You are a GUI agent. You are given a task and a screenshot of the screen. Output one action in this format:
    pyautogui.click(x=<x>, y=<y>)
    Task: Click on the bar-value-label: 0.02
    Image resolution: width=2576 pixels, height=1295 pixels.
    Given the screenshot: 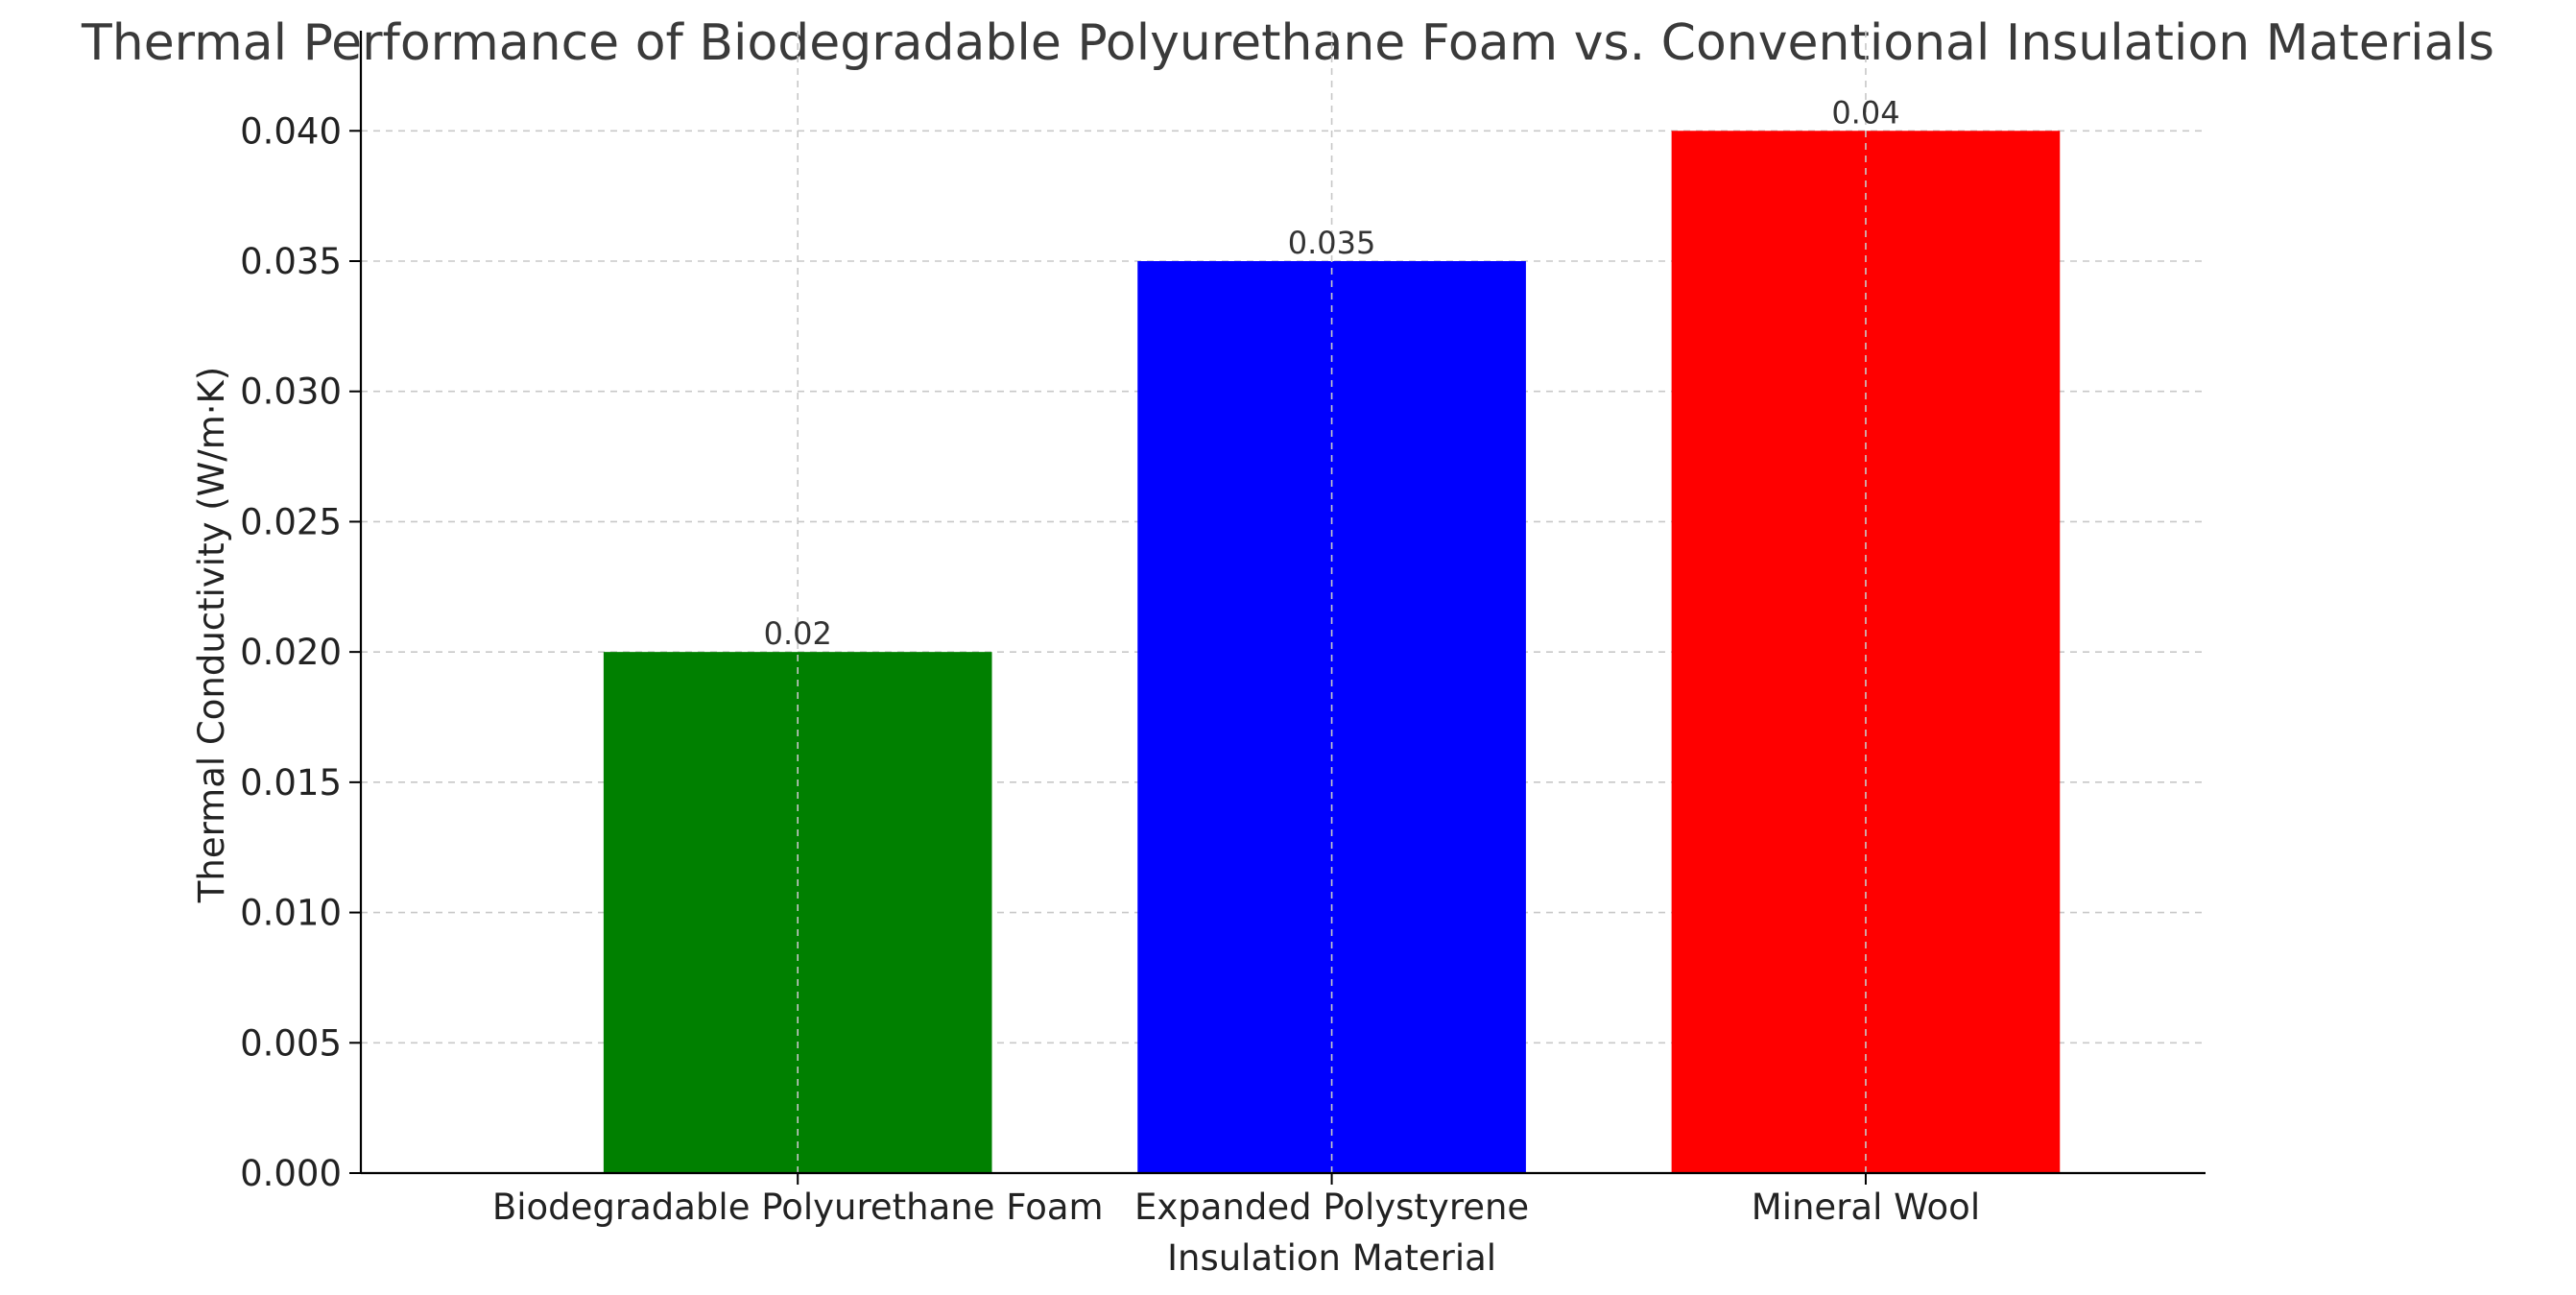 What is the action you would take?
    pyautogui.click(x=798, y=634)
    